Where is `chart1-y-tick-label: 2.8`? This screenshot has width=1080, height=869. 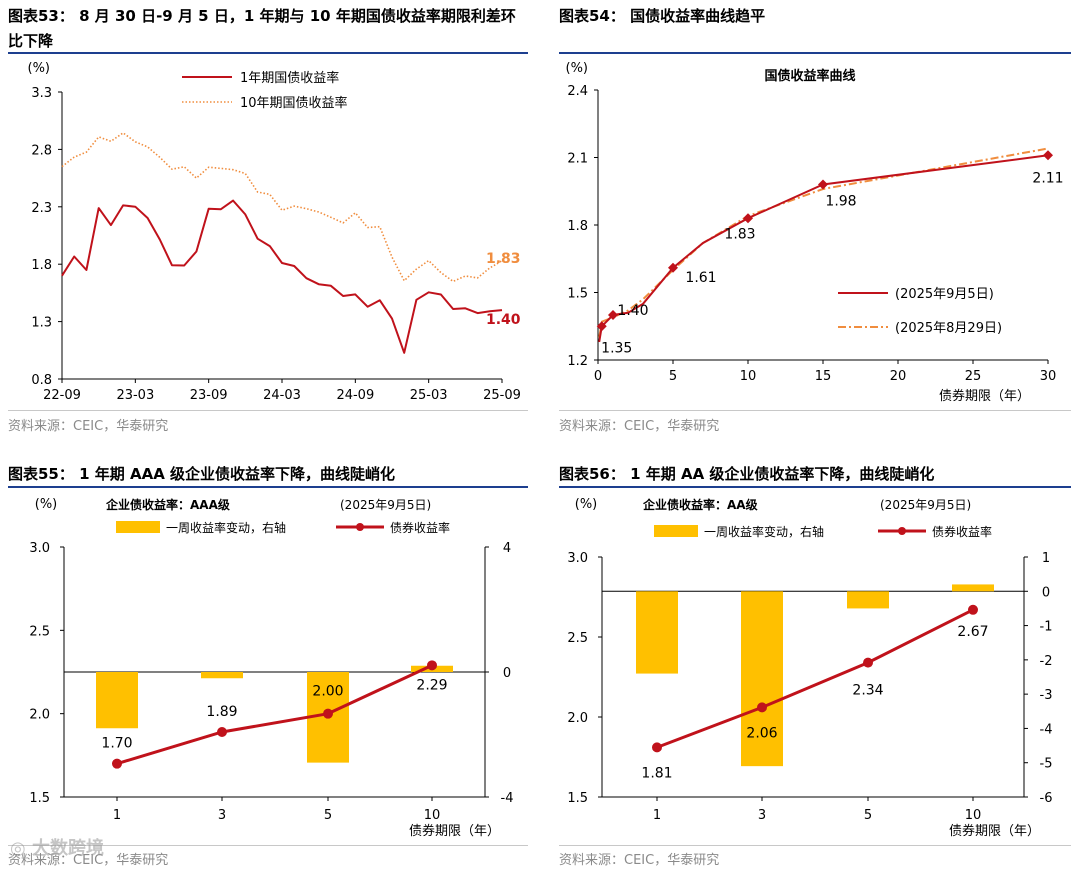
chart1-y-tick-label: 2.8 is located at coordinates (41, 150).